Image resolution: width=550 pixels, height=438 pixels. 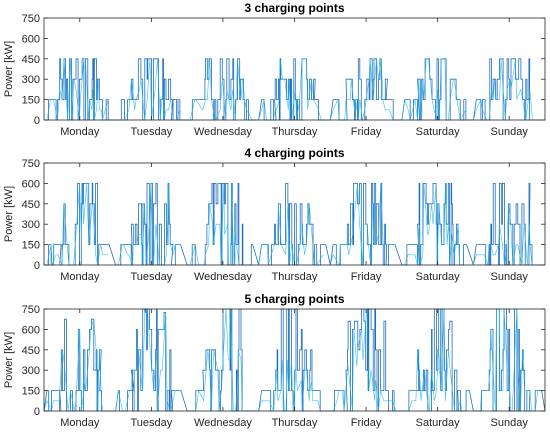 I want to click on series-day-thursday, so click(x=294, y=224).